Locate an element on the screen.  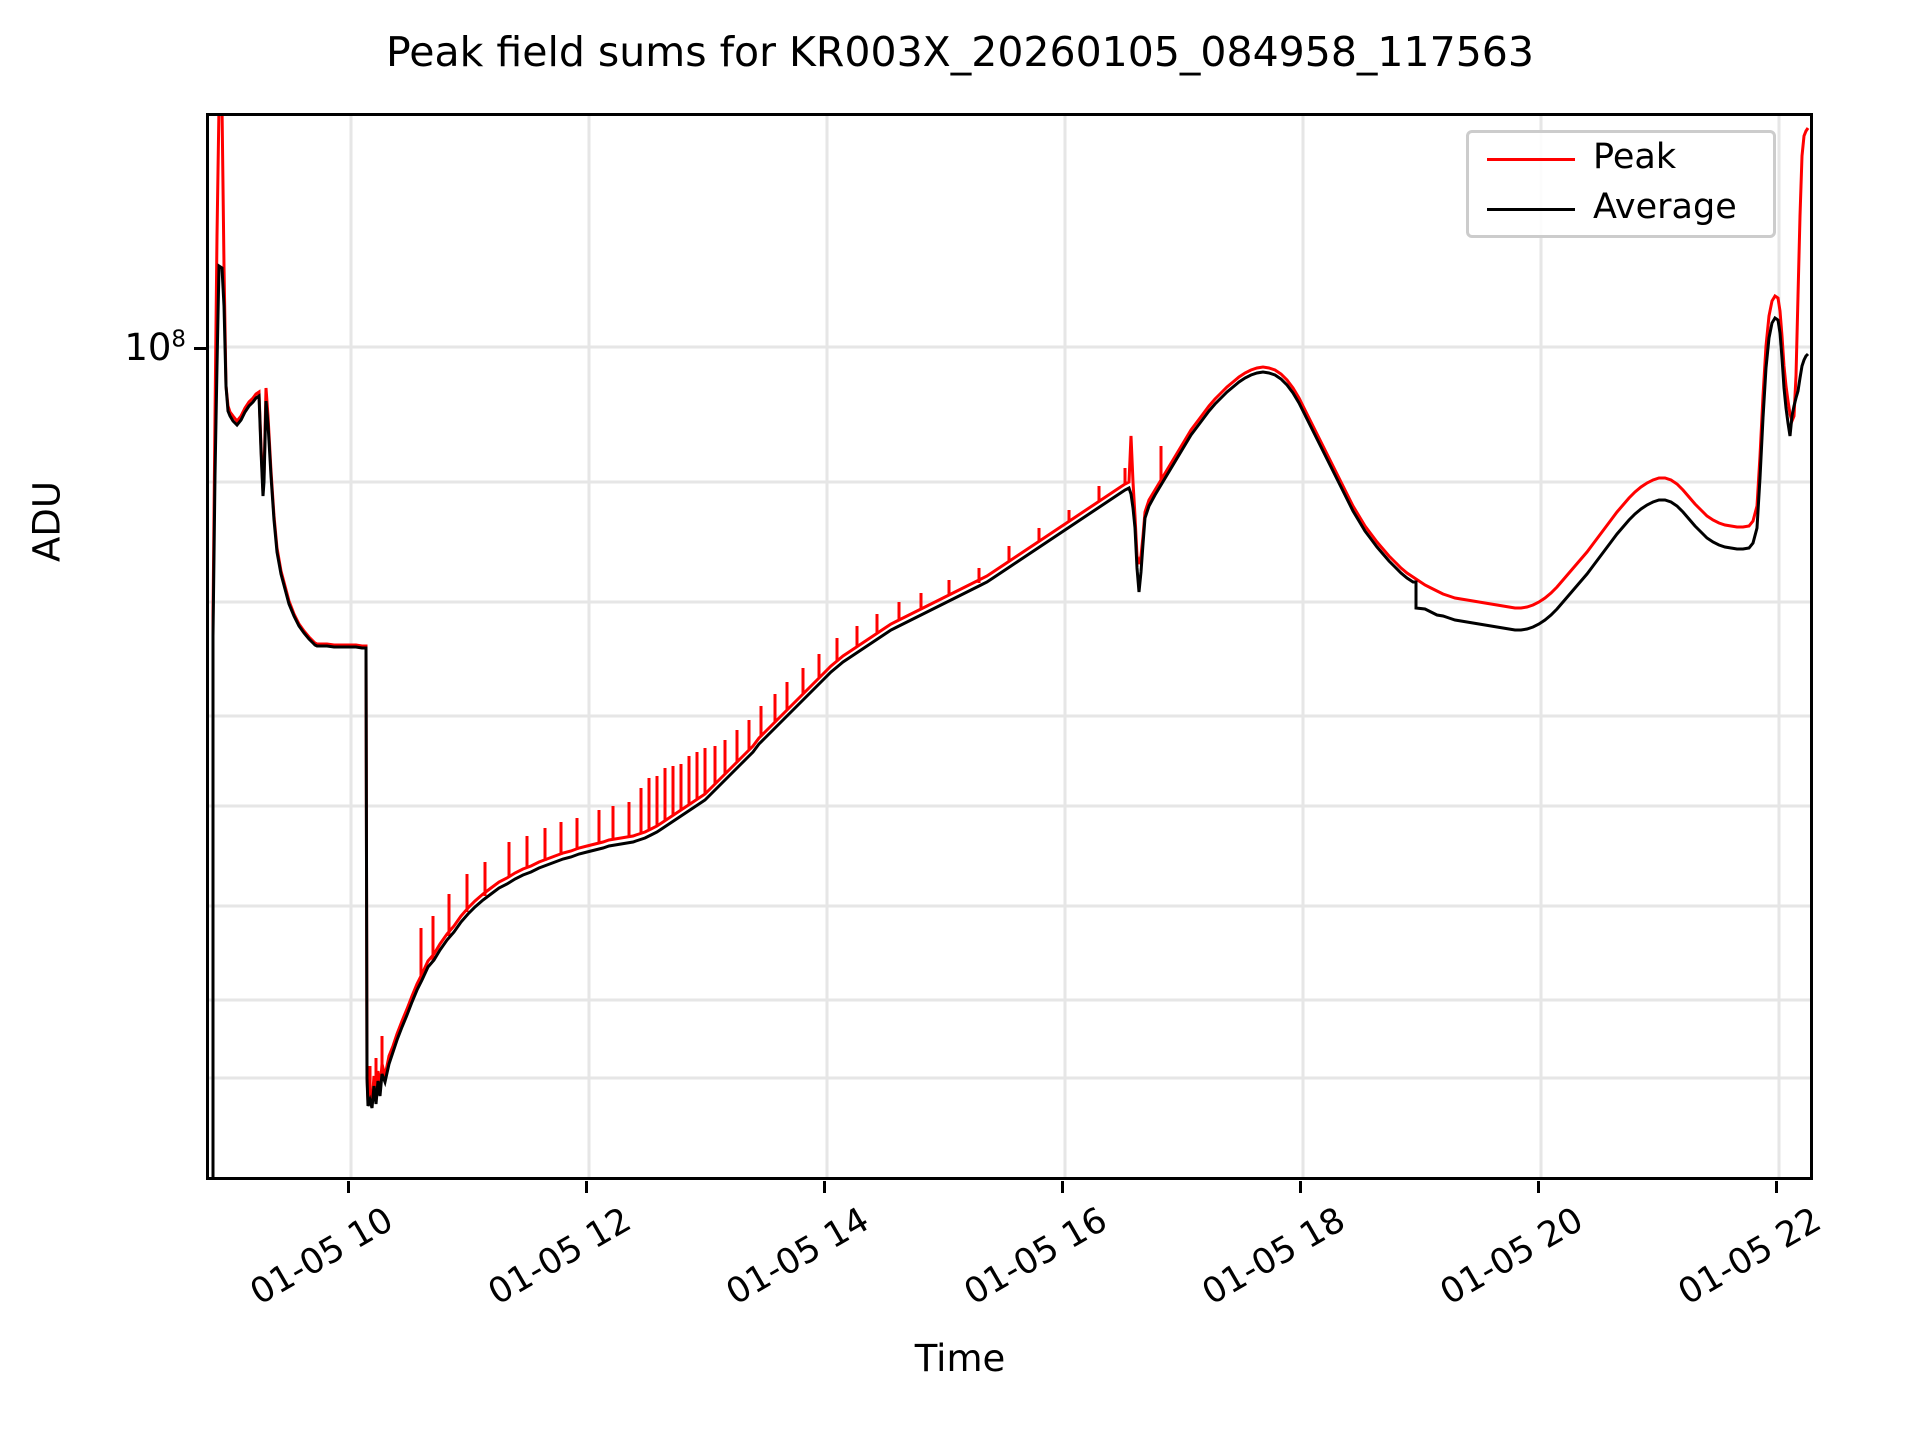
y-tick-label: 108 is located at coordinates (141, 347).